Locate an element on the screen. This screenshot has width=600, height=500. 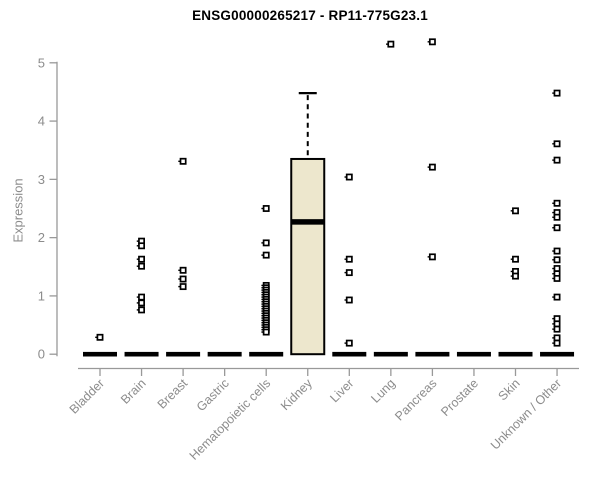
category-label: Brain is located at coordinates (133, 391).